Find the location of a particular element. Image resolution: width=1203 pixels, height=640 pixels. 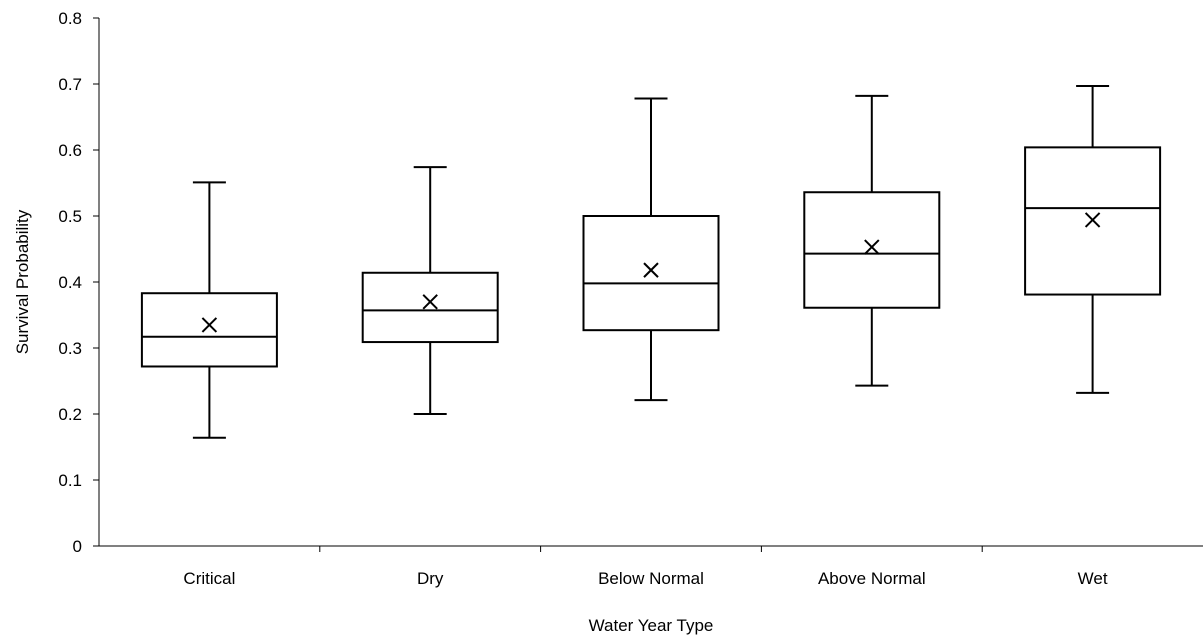

x-axis-ticks: Critical Dry Below Normal Above Normal Wet is located at coordinates (645, 567).